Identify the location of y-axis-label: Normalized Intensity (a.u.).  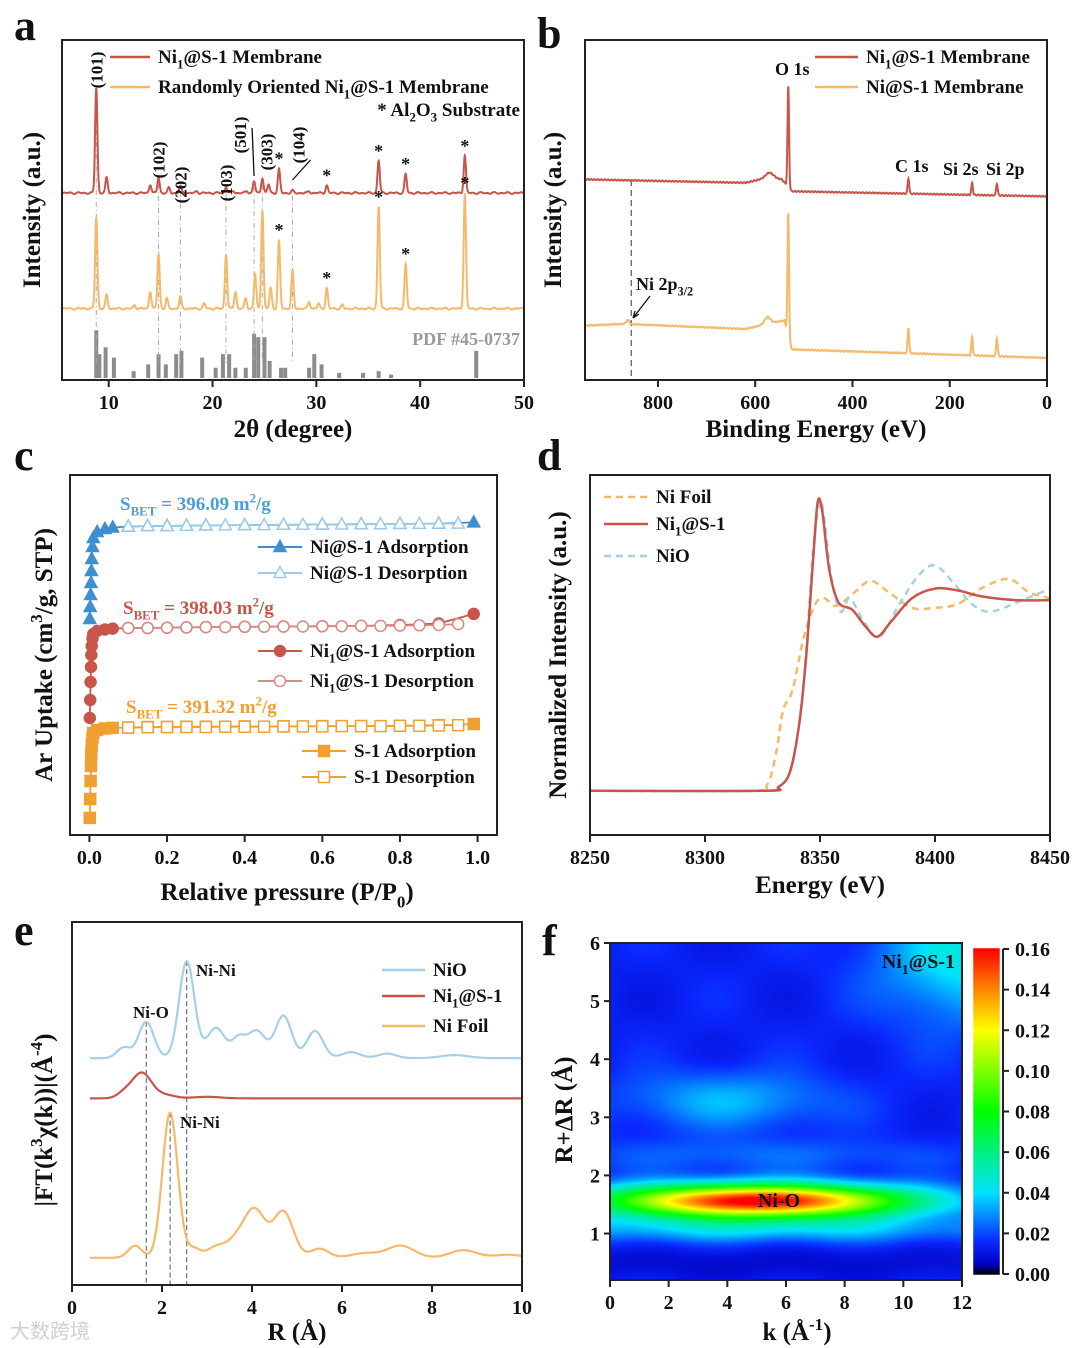
(558, 654).